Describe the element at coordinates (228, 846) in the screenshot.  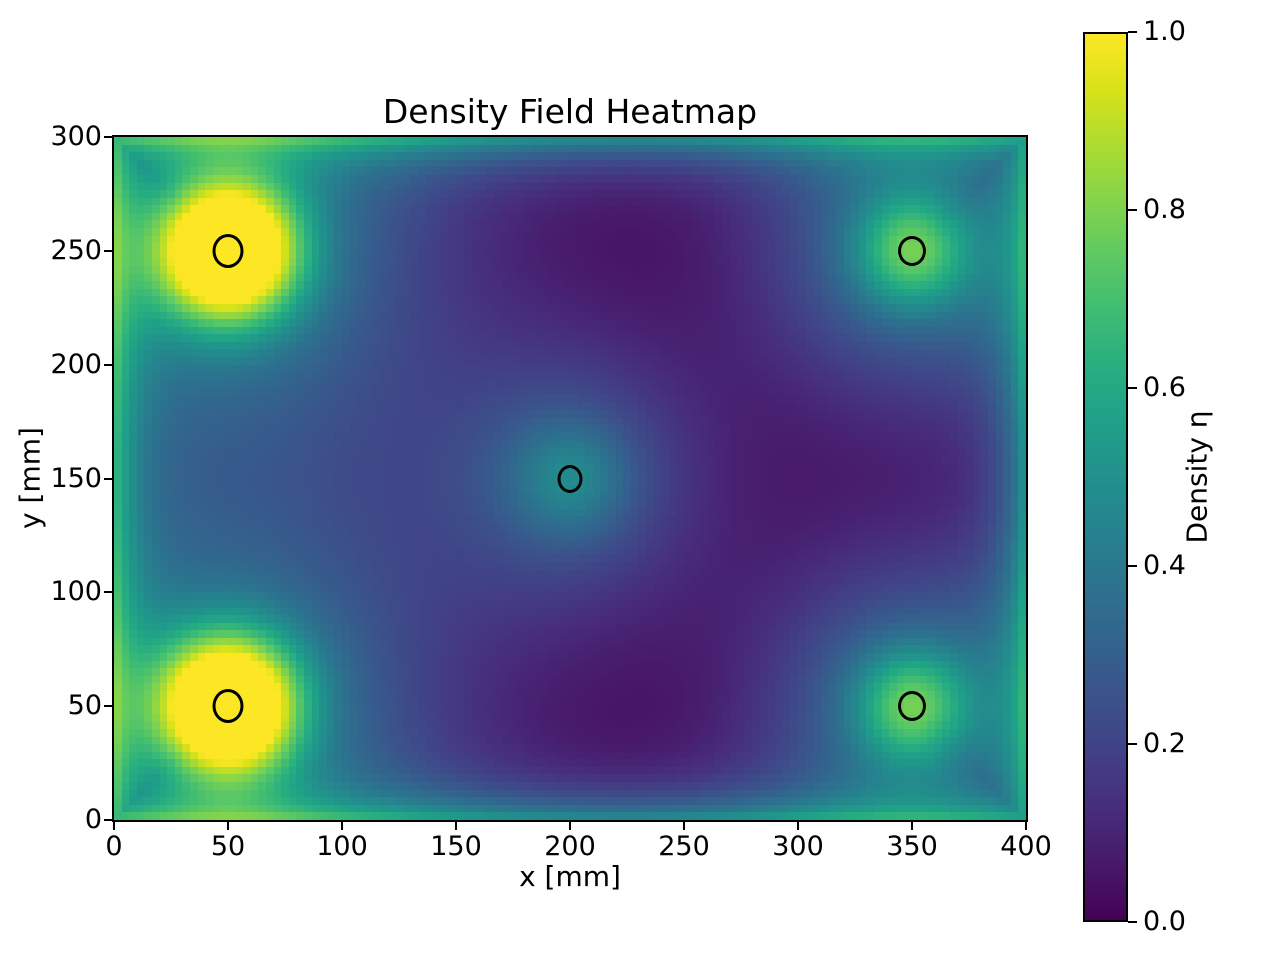
I see `x-axis-tick-label: 50` at that location.